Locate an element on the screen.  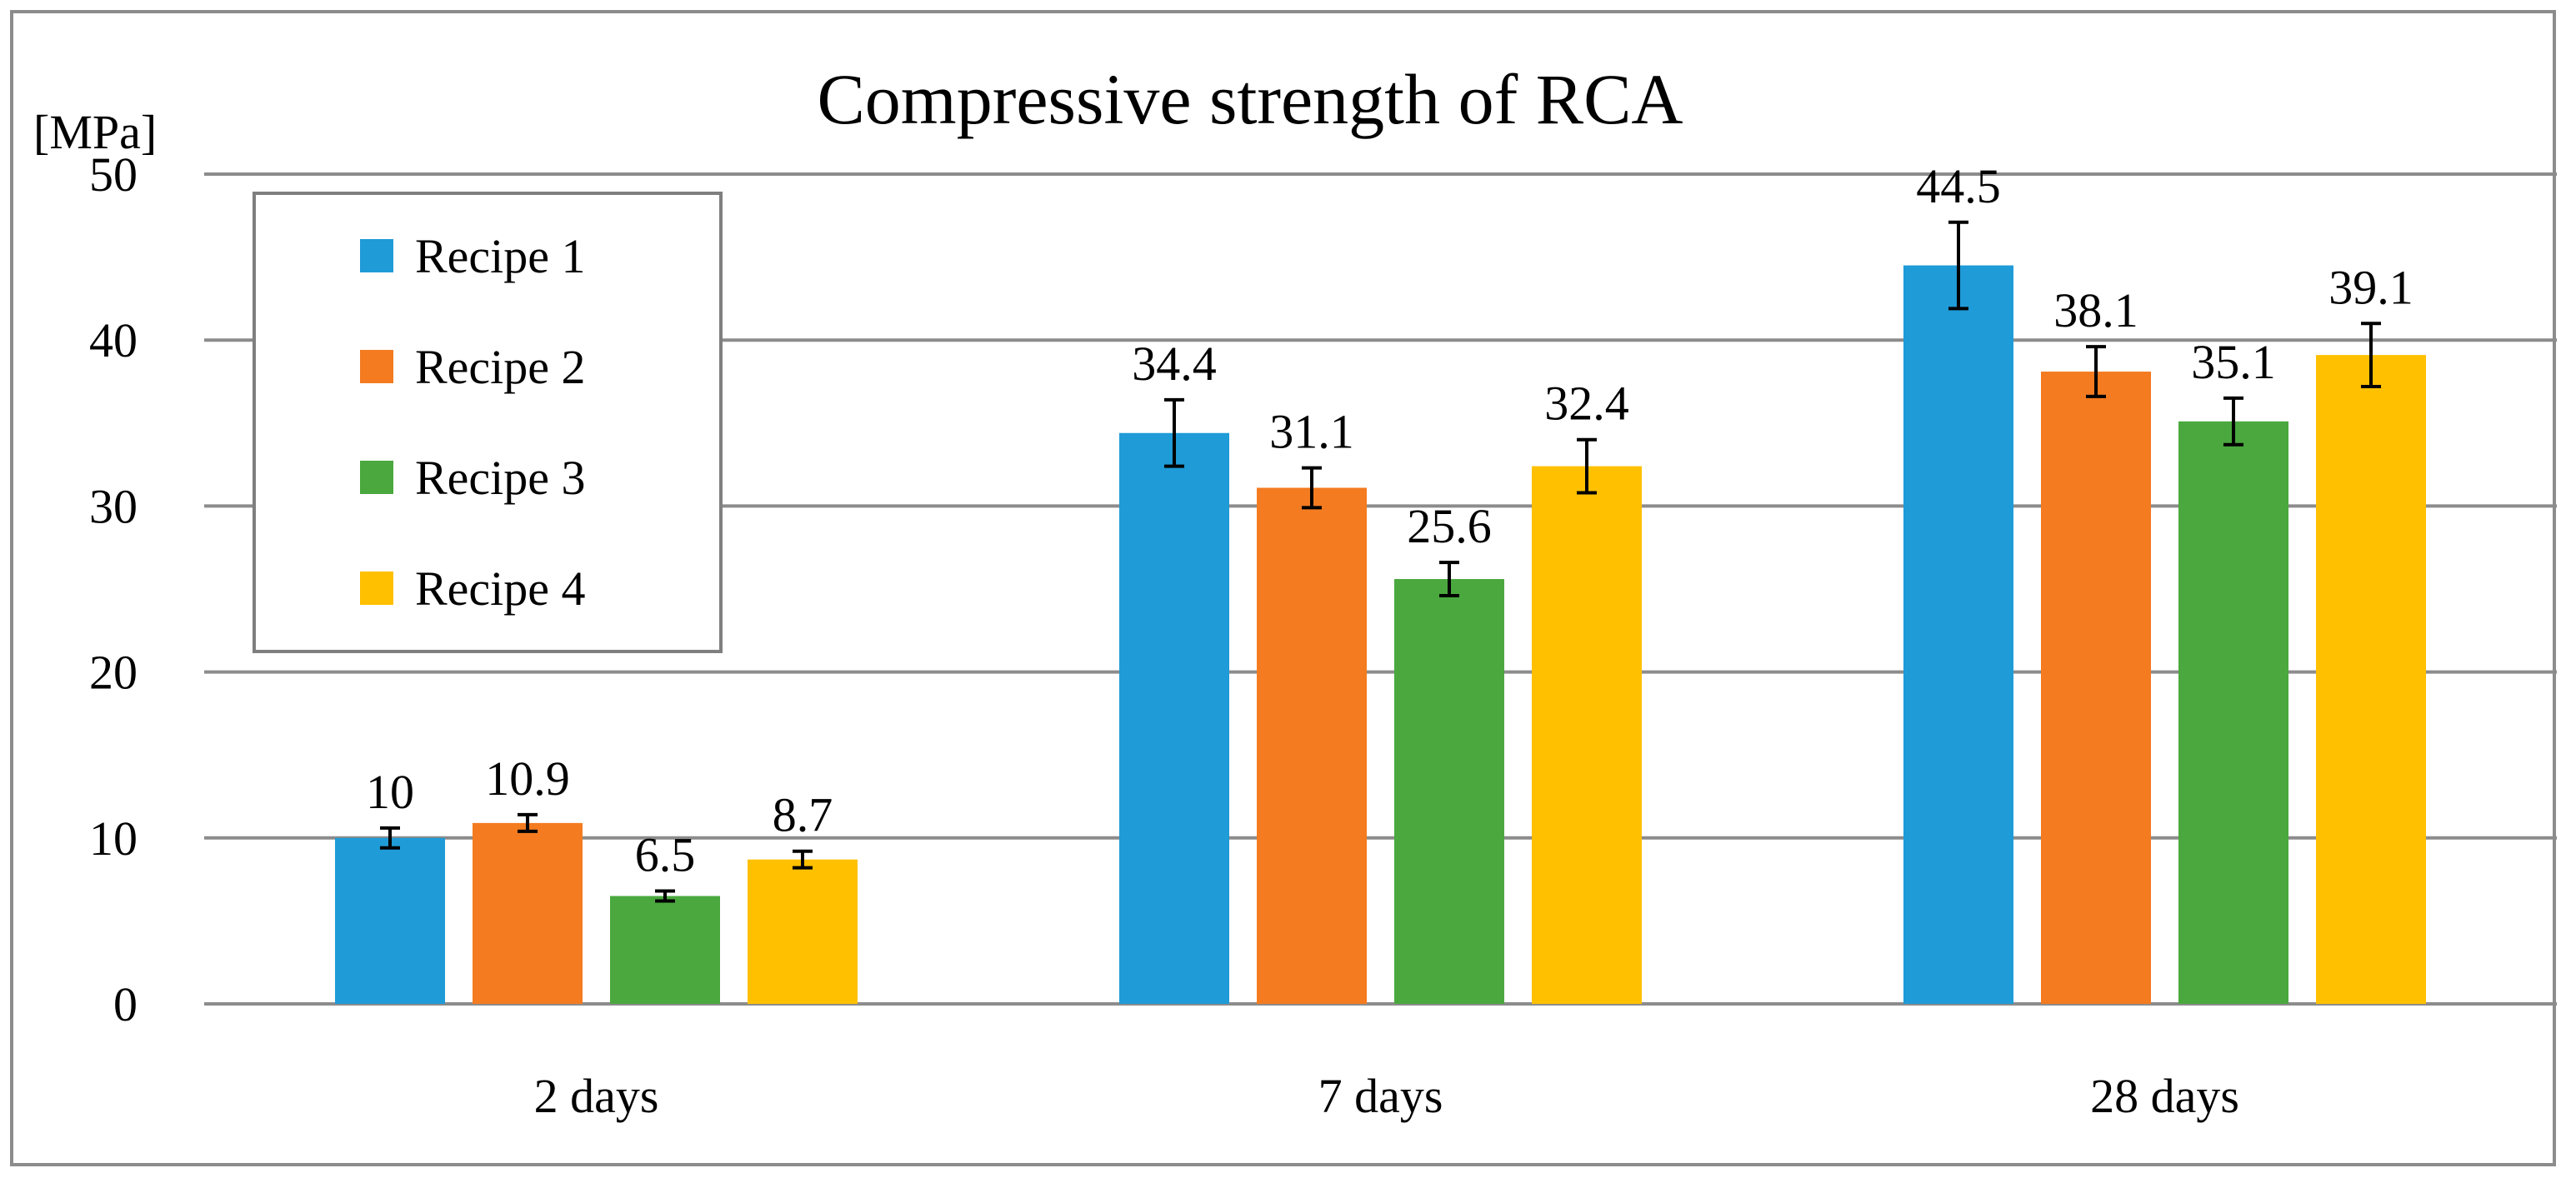
data-label-1-3: 44.5 is located at coordinates (1958, 186).